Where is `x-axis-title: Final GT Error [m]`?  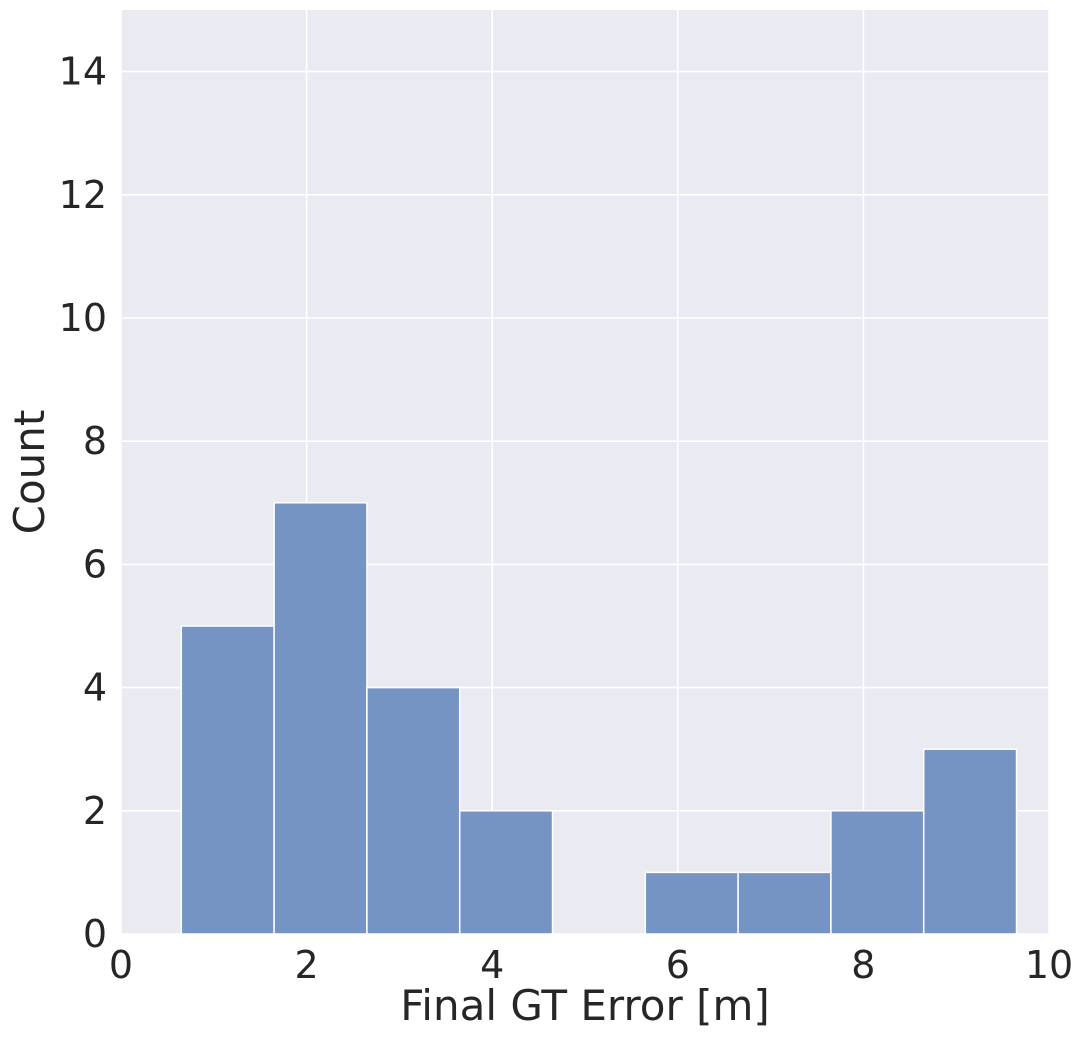
x-axis-title: Final GT Error [m] is located at coordinates (585, 1005).